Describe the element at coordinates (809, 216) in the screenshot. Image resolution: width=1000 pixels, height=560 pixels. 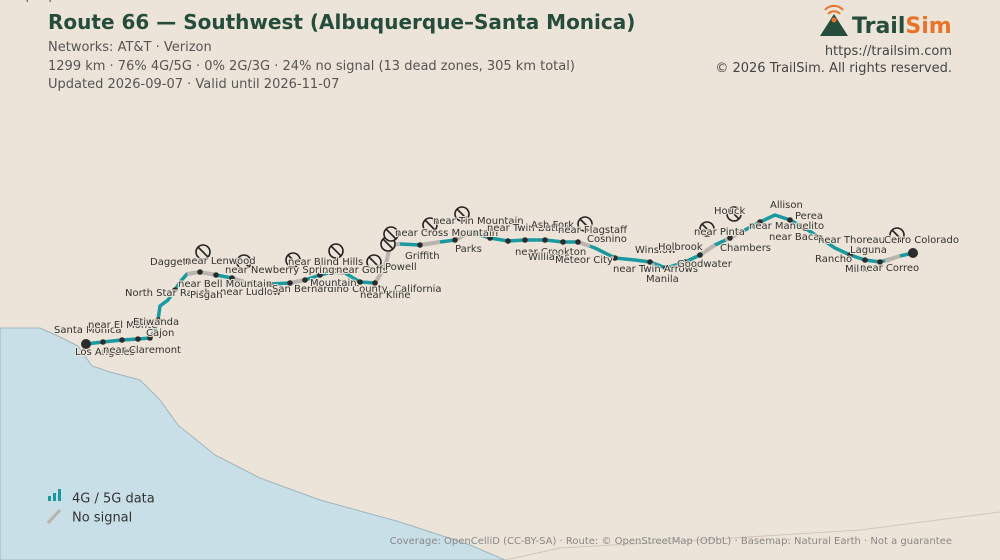
I see `place-label: Perea` at that location.